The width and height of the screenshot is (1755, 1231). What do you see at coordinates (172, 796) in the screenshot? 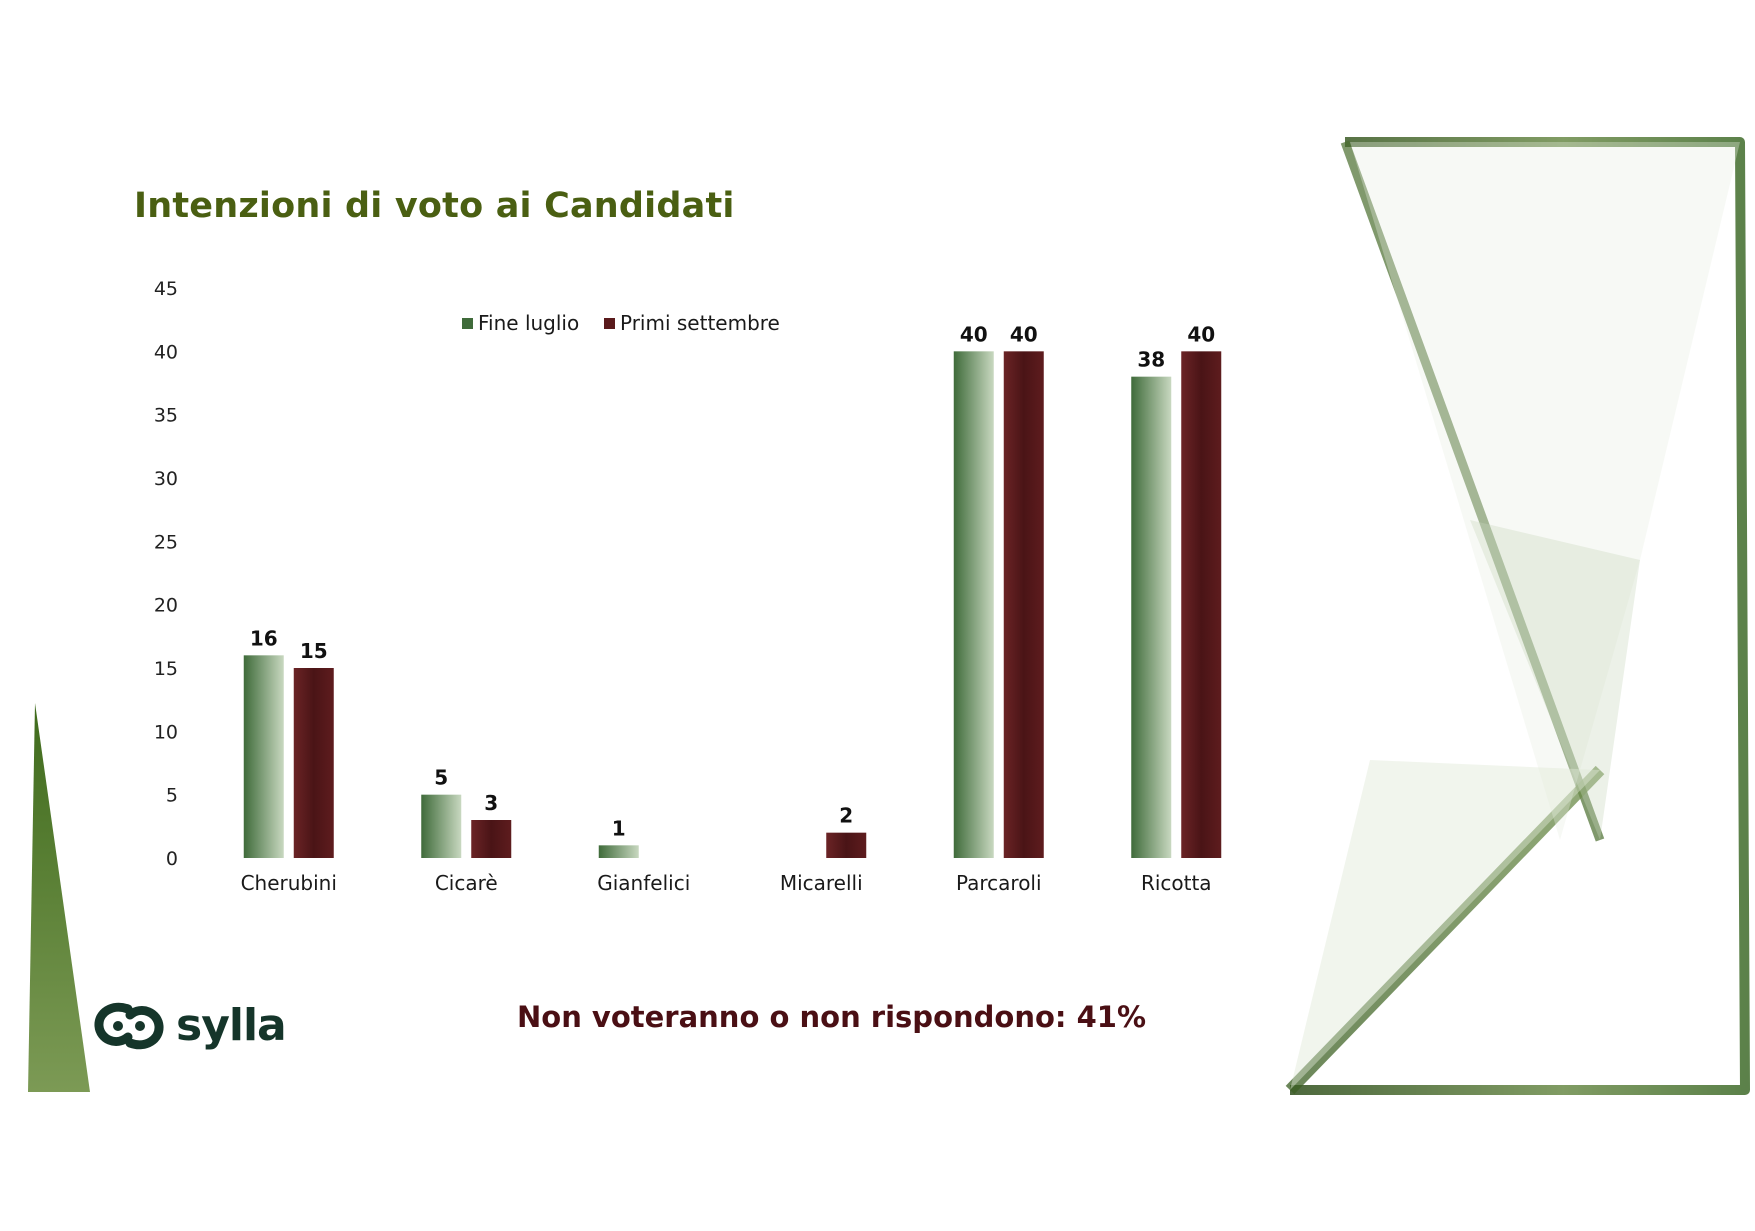
I see `y-tick-label: 5` at bounding box center [172, 796].